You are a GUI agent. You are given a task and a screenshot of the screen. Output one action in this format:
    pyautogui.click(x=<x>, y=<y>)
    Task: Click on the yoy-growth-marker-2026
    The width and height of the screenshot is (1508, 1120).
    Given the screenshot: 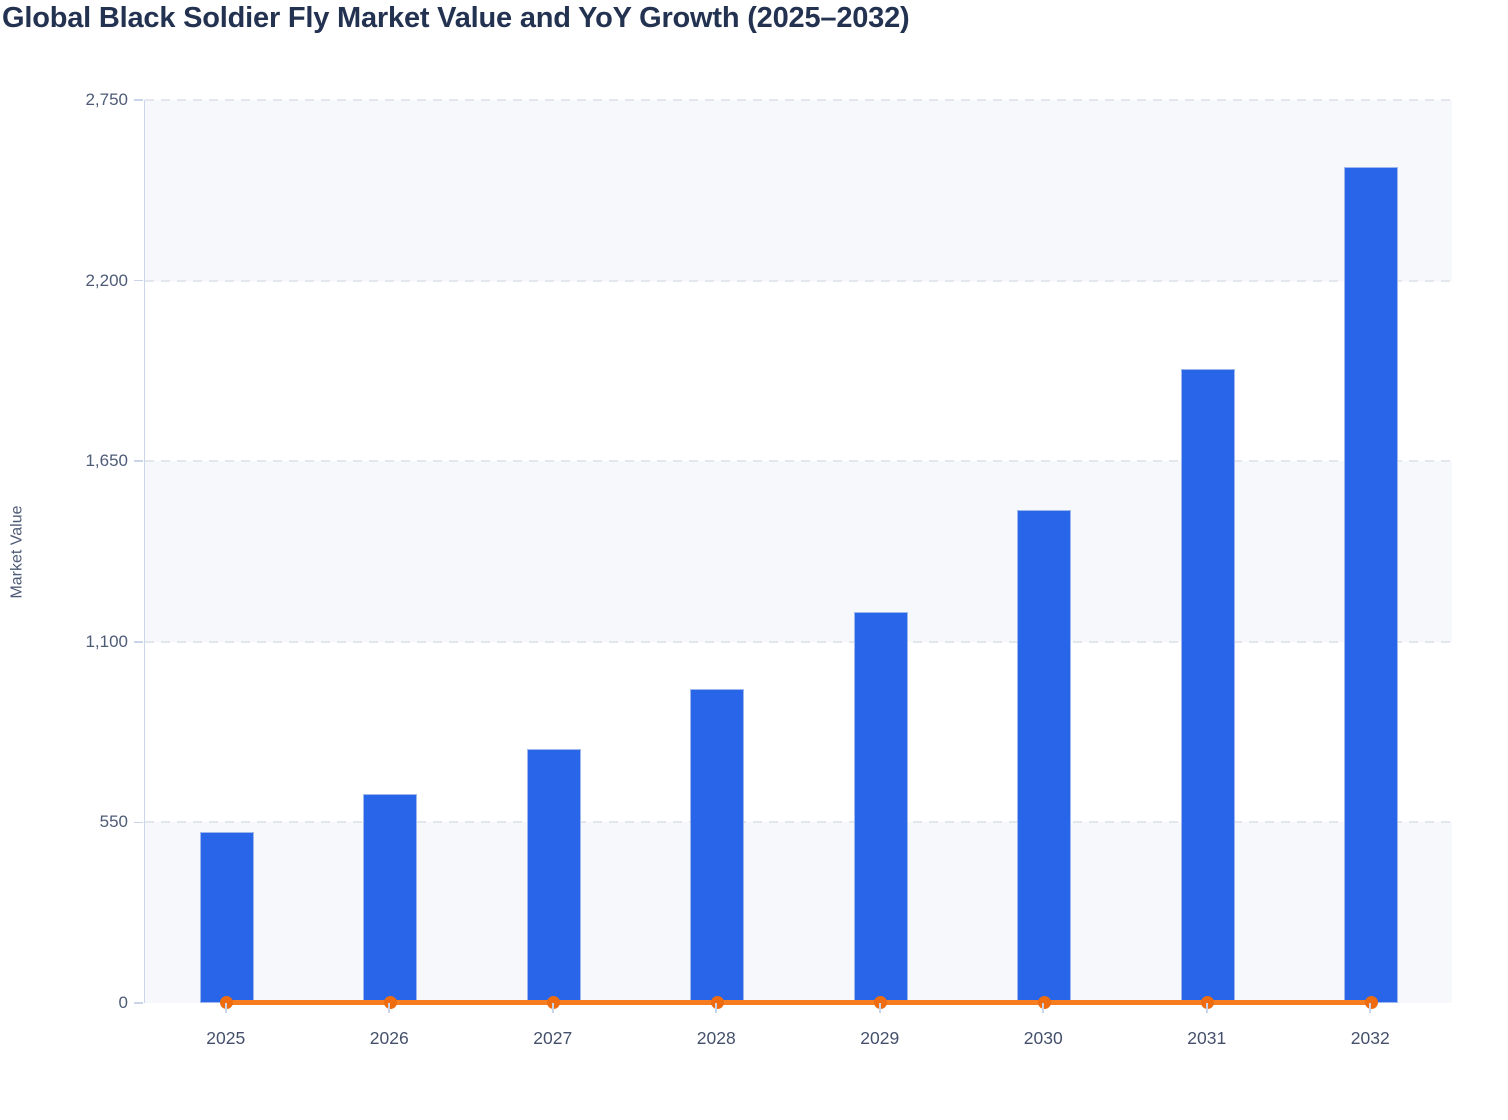 What is the action you would take?
    pyautogui.click(x=390, y=1002)
    